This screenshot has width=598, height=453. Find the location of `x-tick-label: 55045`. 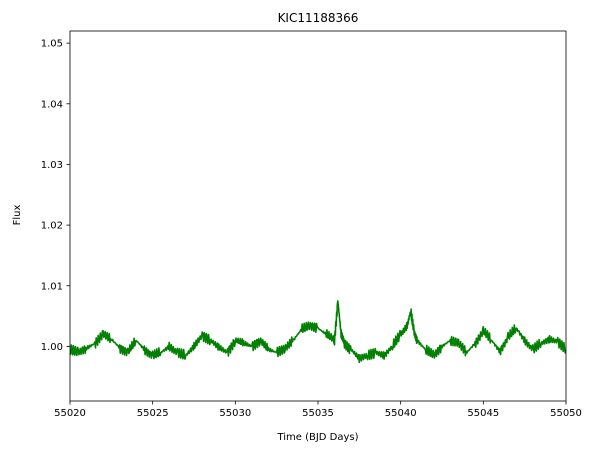

x-tick-label: 55045 is located at coordinates (483, 413).